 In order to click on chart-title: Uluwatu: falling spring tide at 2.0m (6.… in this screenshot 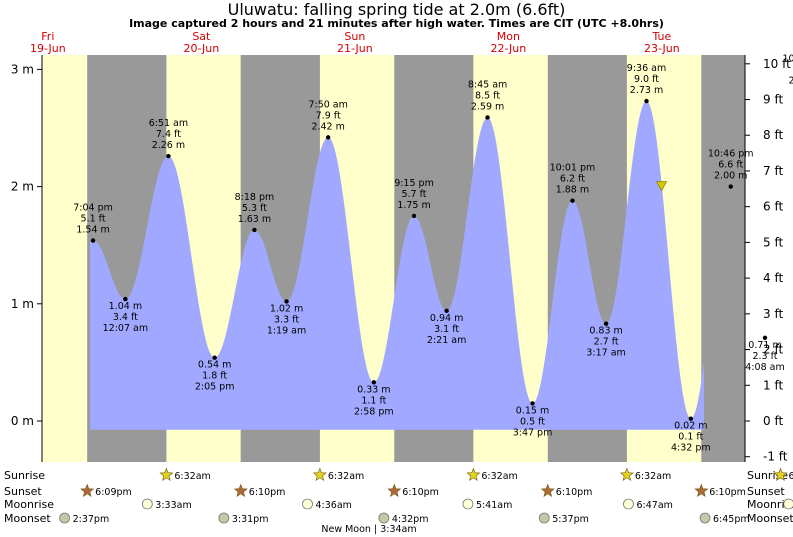, I will do `click(397, 9)`.